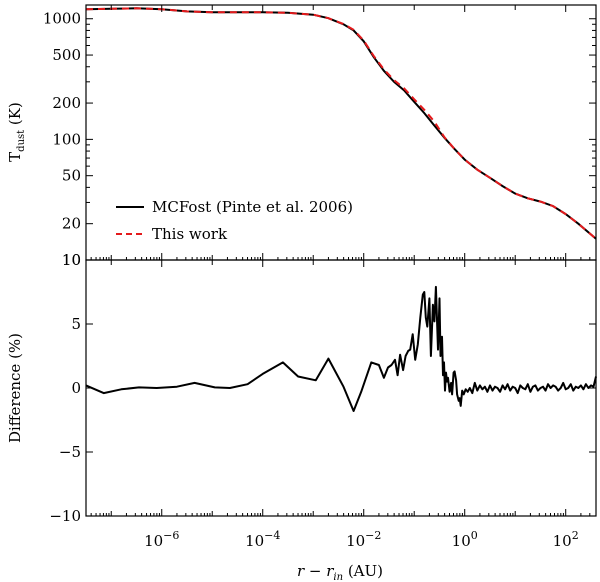 This screenshot has height=582, width=600. Describe the element at coordinates (315, 571) in the screenshot. I see `x-axis-title-variable: r − r` at that location.